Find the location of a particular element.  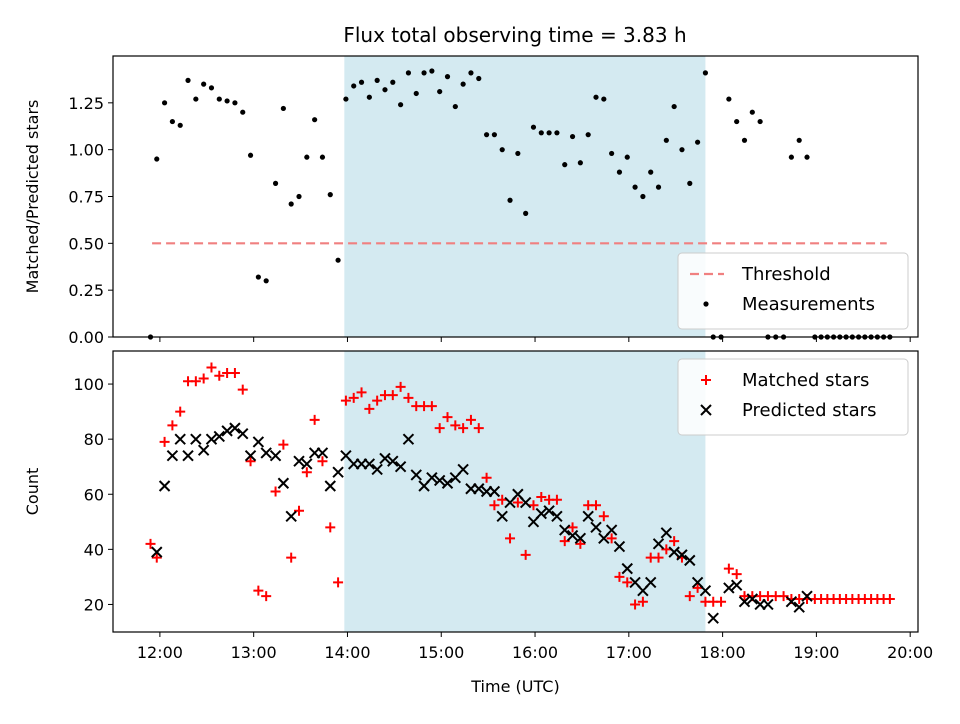

observing-window-shade-top is located at coordinates (525, 196).